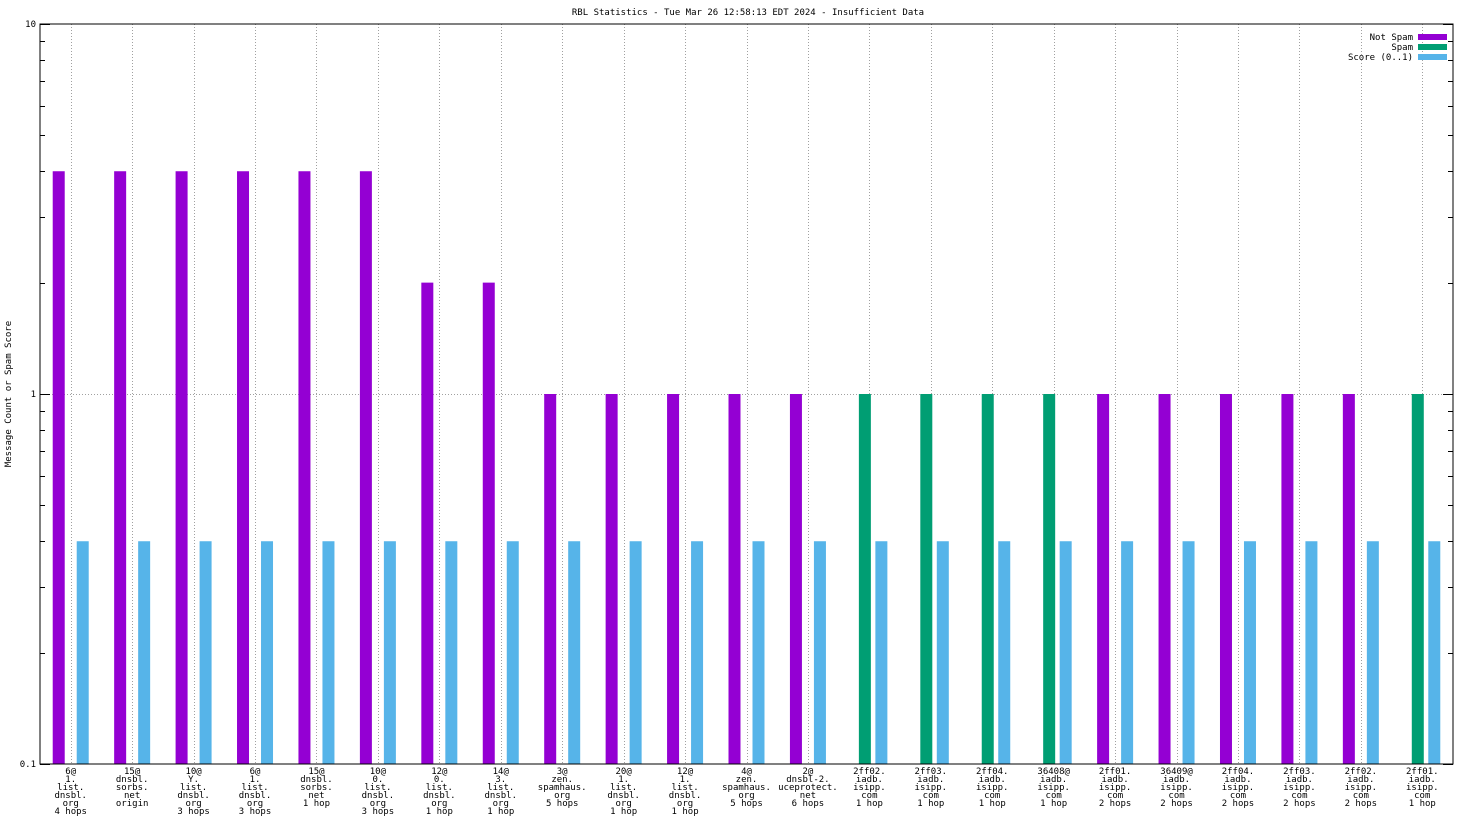 This screenshot has height=828, width=1472. Describe the element at coordinates (869, 788) in the screenshot. I see `x-tick-label: 2ff02. iadb. isipp. com 1 hop` at that location.